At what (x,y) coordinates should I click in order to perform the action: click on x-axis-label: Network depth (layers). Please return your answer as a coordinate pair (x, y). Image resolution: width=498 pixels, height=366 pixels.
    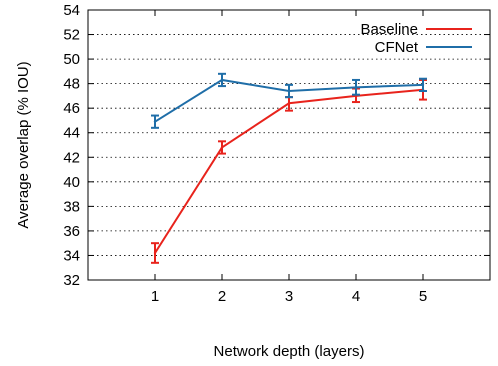
    Looking at the image, I should click on (289, 351).